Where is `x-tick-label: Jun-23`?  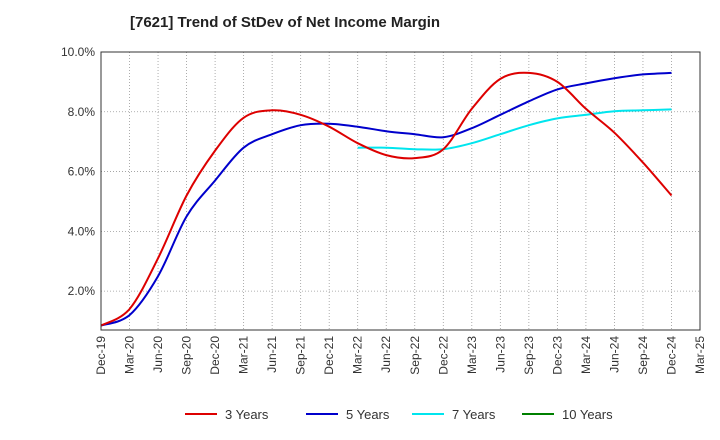 x-tick-label: Jun-23 is located at coordinates (500, 354).